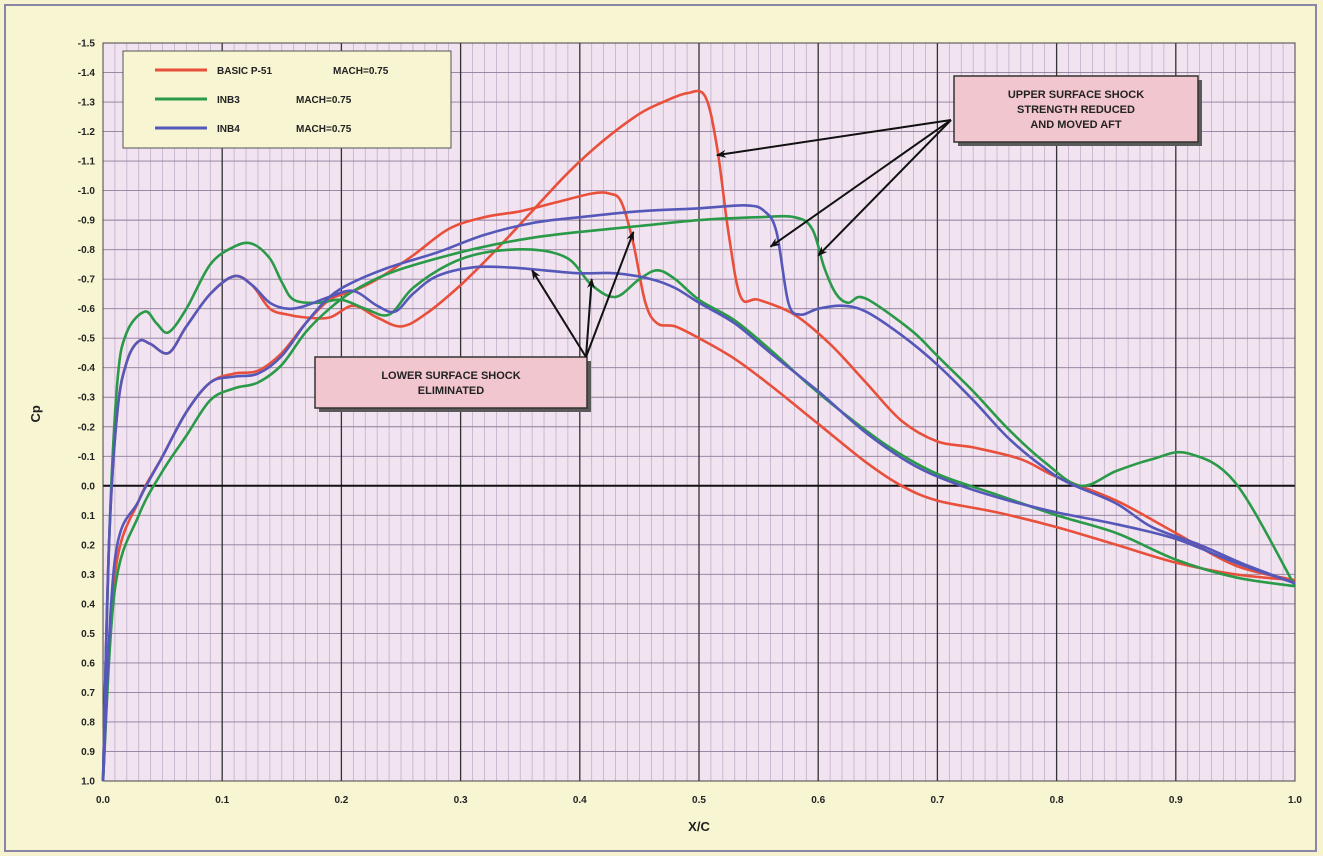  Describe the element at coordinates (87, 398) in the screenshot. I see `y-tick-label: -0.3` at that location.